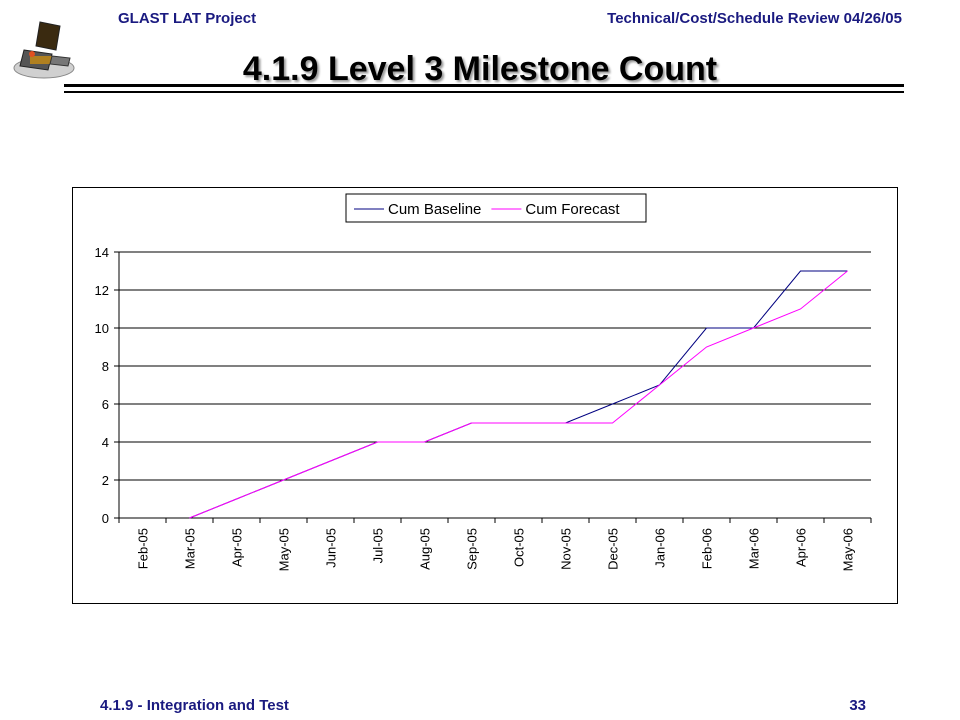 The height and width of the screenshot is (720, 960). What do you see at coordinates (660, 548) in the screenshot?
I see `x-tick-label: Jan-06` at bounding box center [660, 548].